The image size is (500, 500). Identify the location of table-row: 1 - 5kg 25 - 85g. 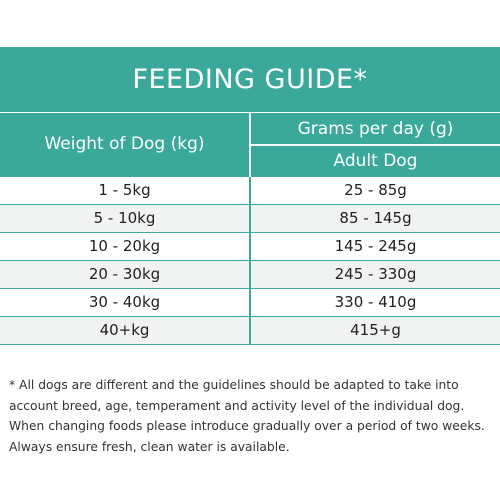
(250, 189).